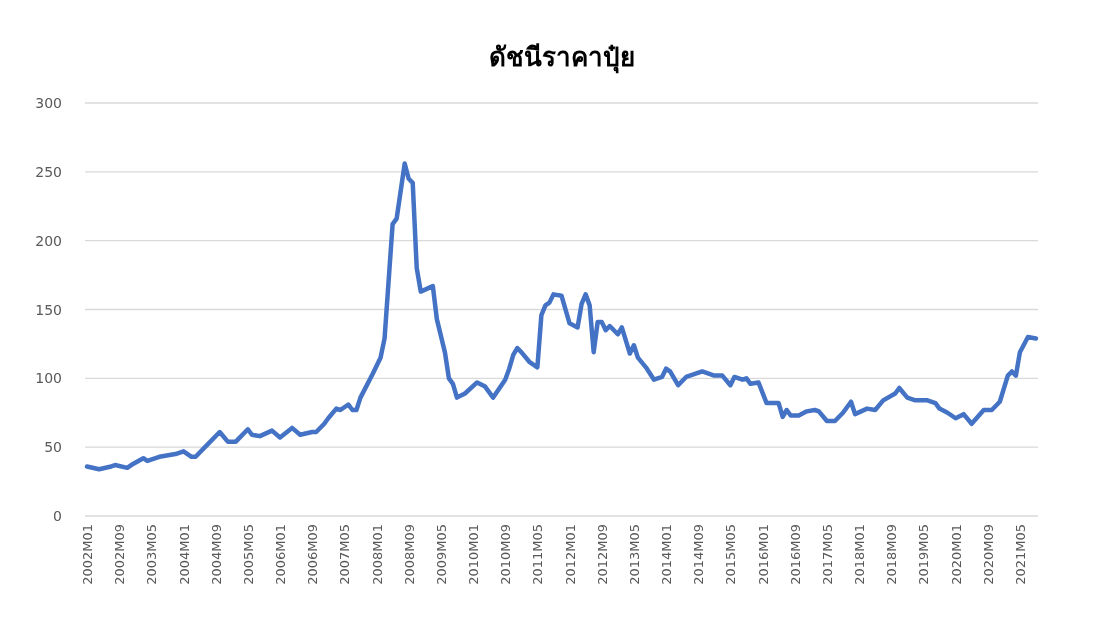 The height and width of the screenshot is (641, 1112). I want to click on x-tick-label: 2005M05, so click(248, 554).